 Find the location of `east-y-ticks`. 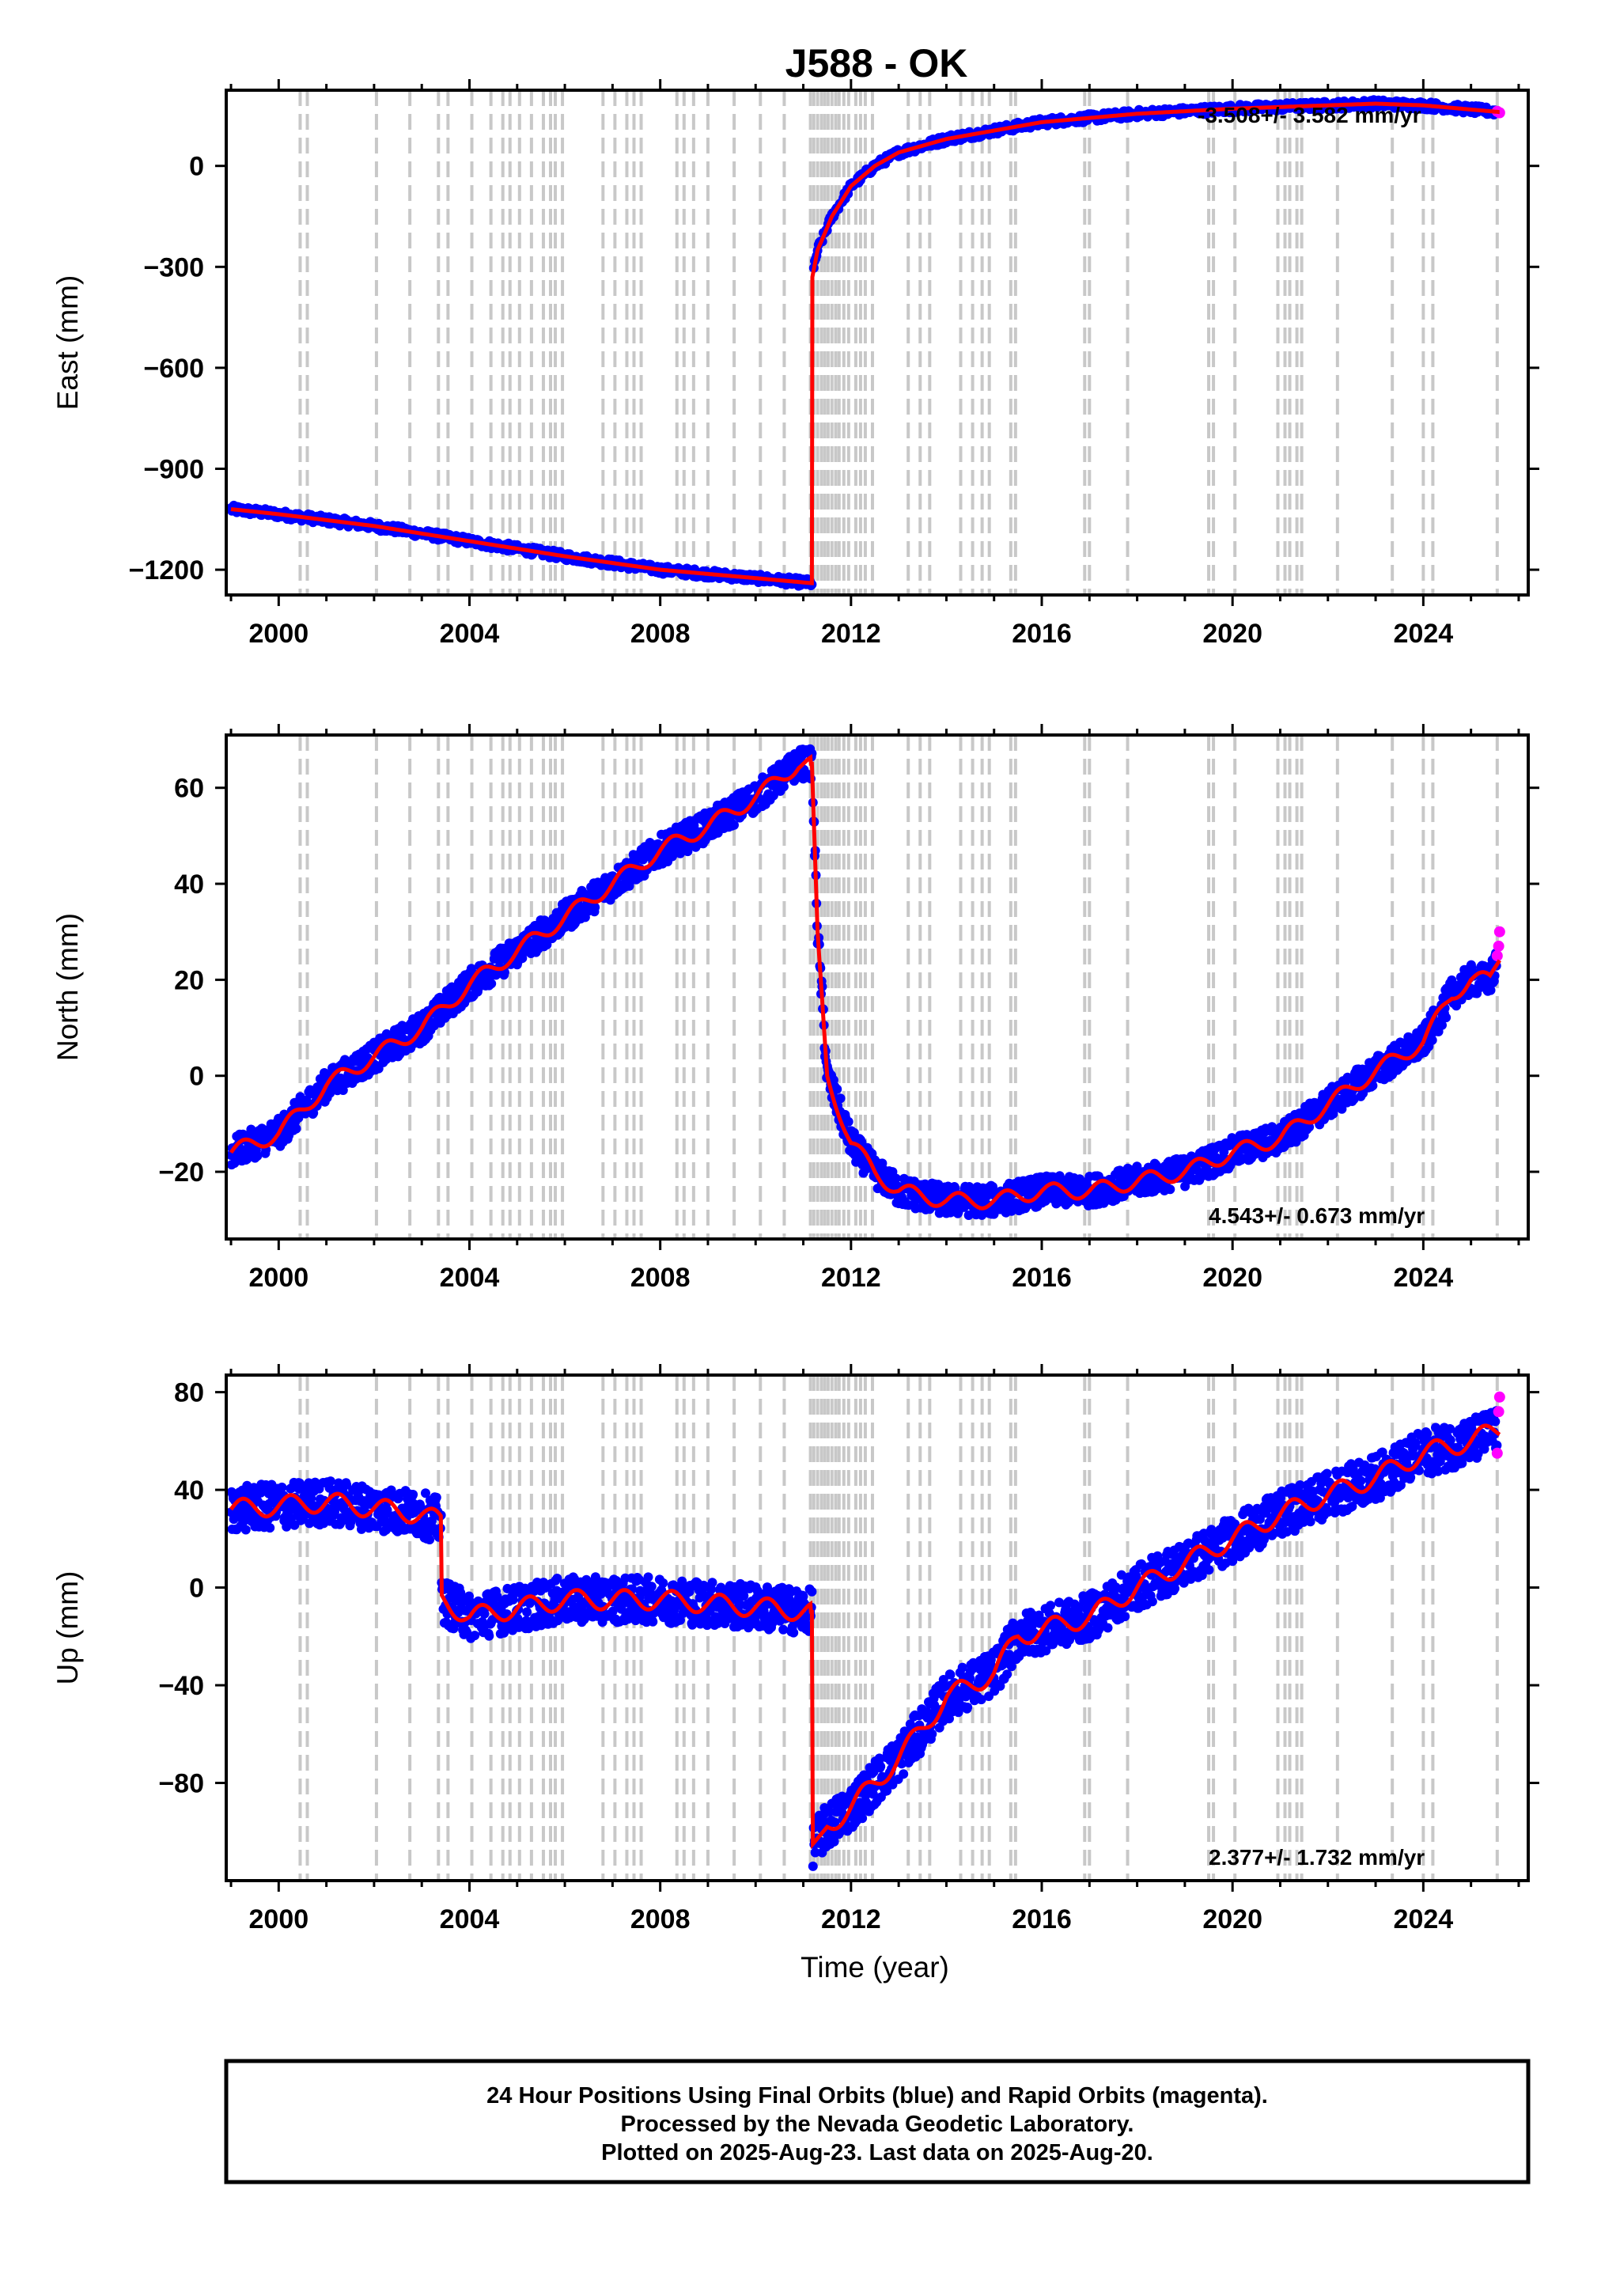

east-y-ticks is located at coordinates (877, 368).